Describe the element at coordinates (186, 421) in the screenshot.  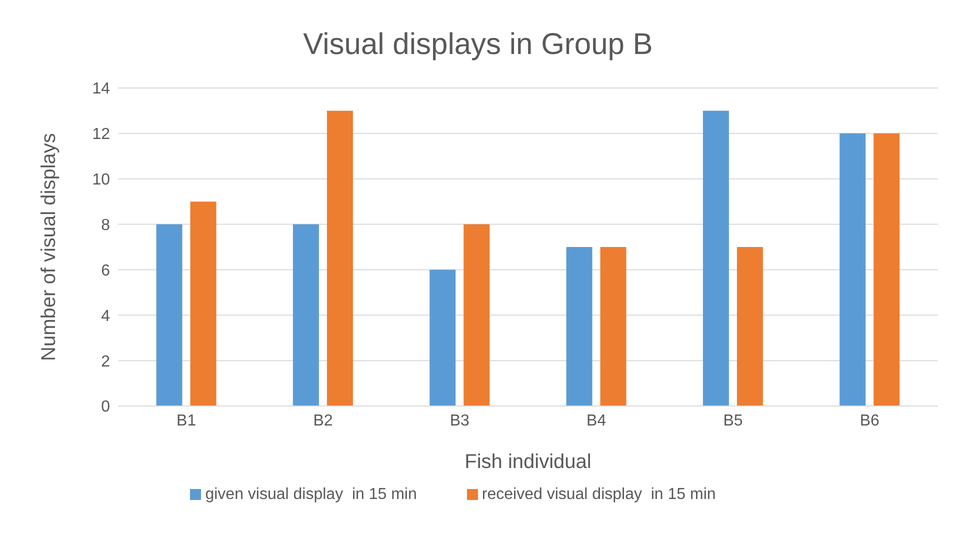
I see `x-tick-label: B1` at that location.